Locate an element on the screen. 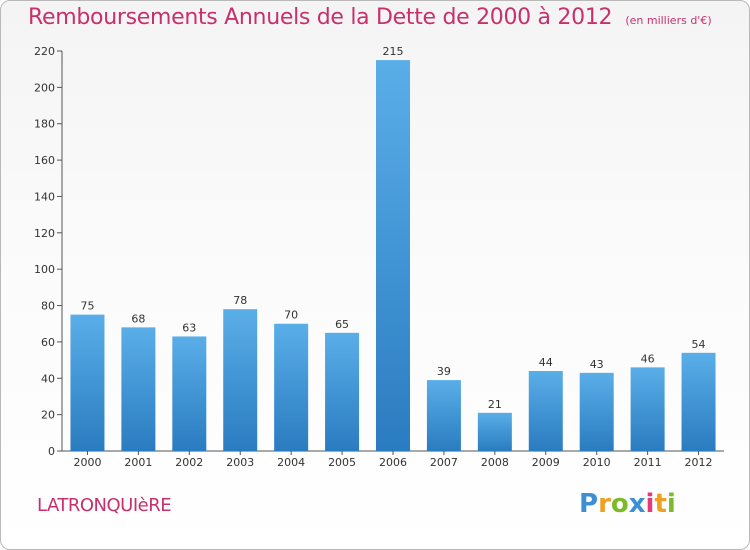 Image resolution: width=750 pixels, height=550 pixels. data-label-2001: 68 is located at coordinates (138, 318).